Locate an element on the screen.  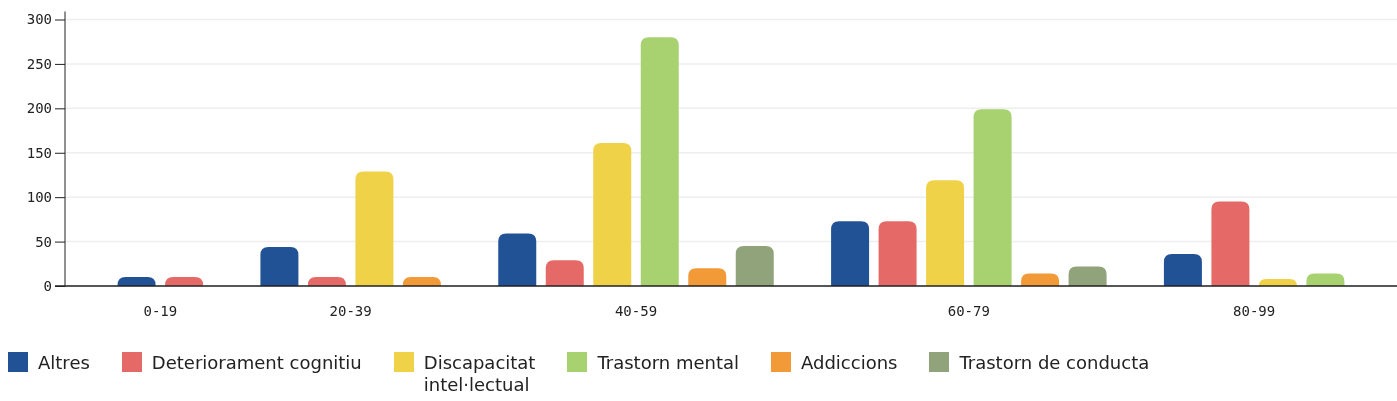
y-tick-label: 100 is located at coordinates (39, 197).